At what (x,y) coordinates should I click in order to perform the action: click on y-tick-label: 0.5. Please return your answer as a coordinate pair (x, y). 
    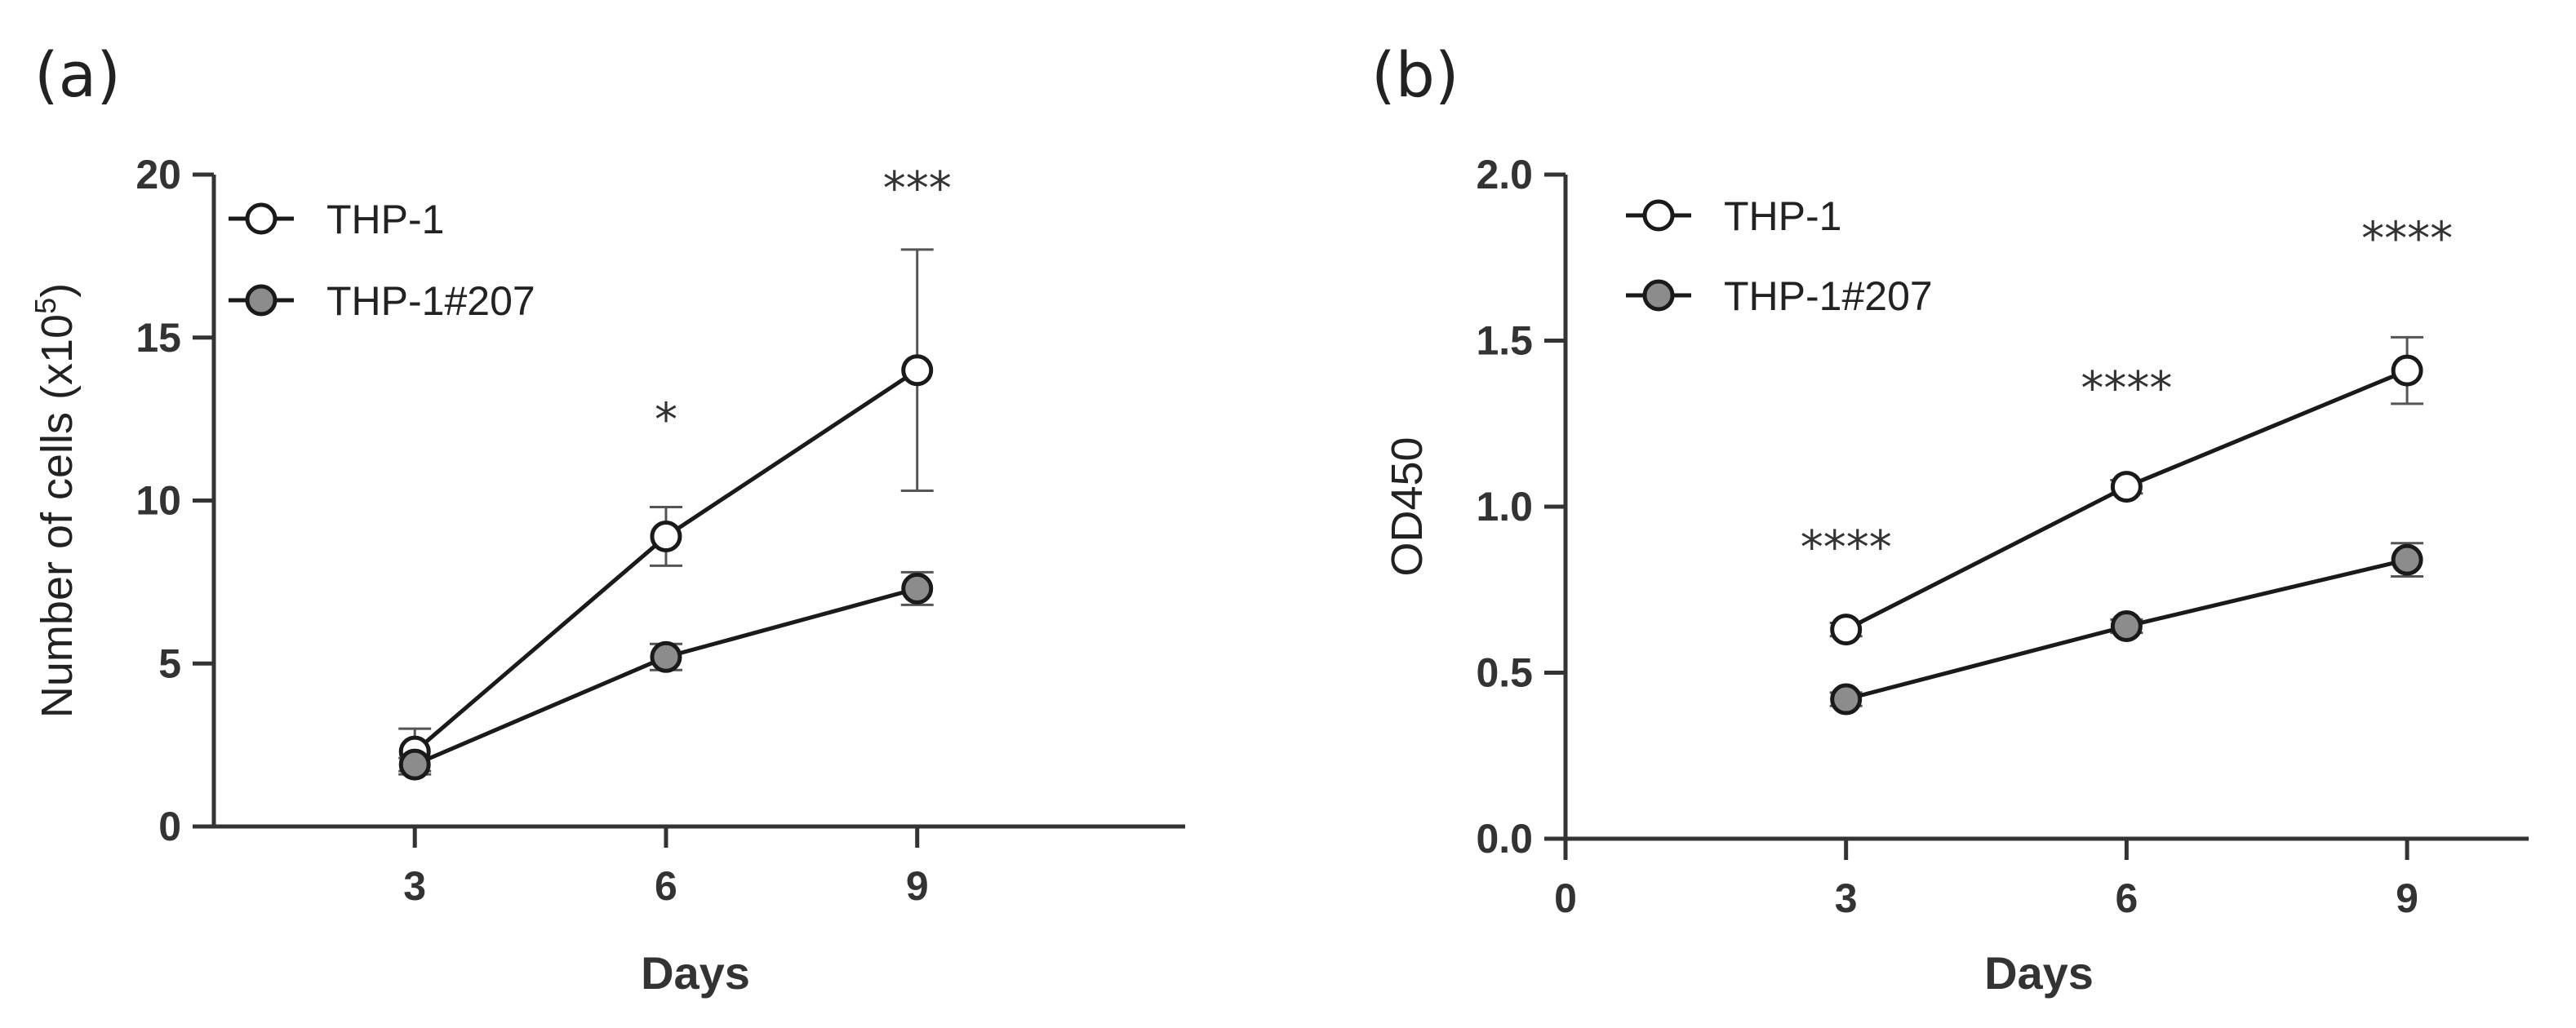
    Looking at the image, I should click on (1504, 673).